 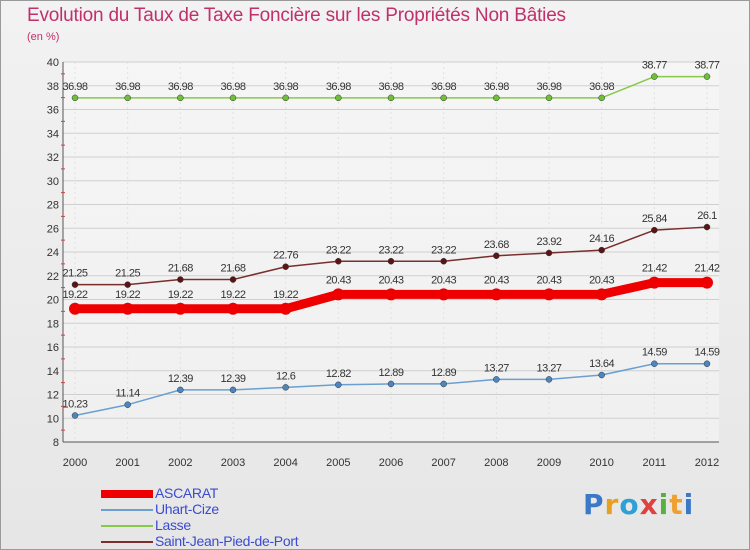 What do you see at coordinates (706, 353) in the screenshot?
I see `data-label-uhart-cize: 14.59` at bounding box center [706, 353].